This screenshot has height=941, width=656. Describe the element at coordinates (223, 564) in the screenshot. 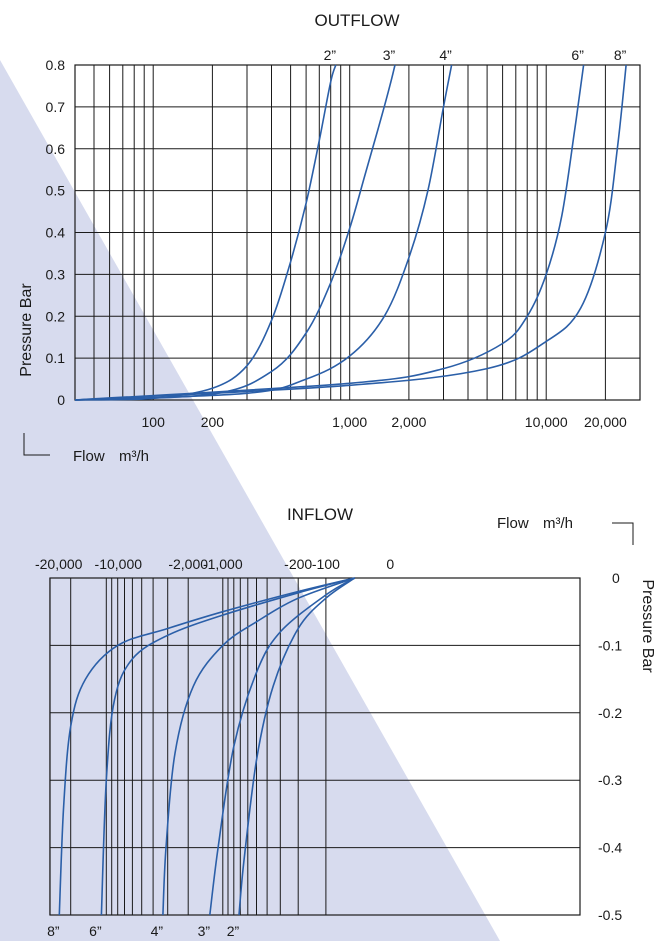

I see `x-tick-label: -1,000` at that location.